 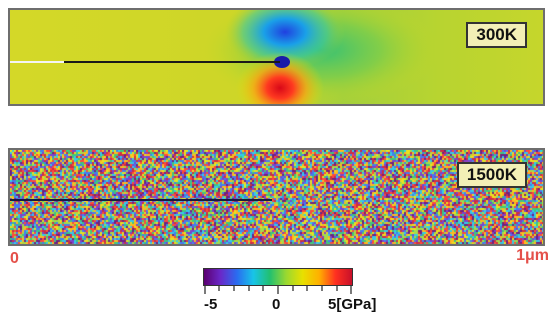 What do you see at coordinates (211, 304) in the screenshot?
I see `colorbar-min-label: -5` at bounding box center [211, 304].